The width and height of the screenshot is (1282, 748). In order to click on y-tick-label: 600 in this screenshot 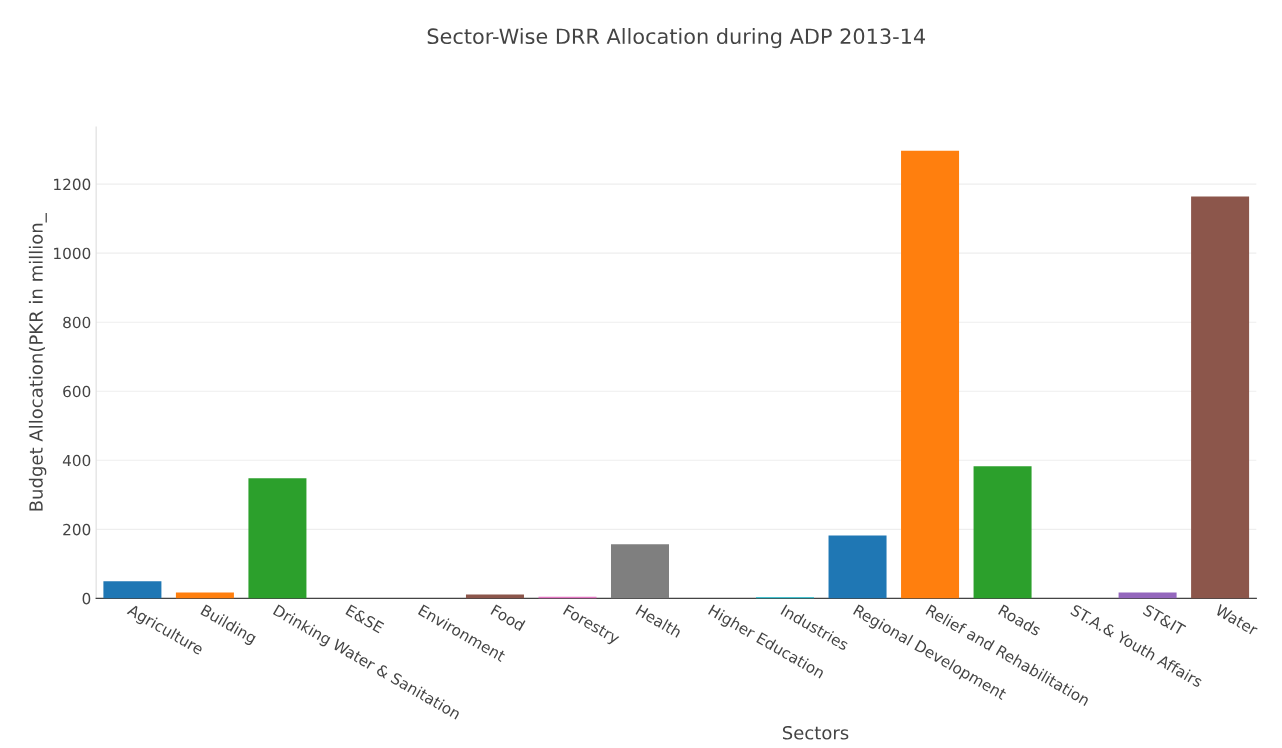, I will do `click(77, 391)`.